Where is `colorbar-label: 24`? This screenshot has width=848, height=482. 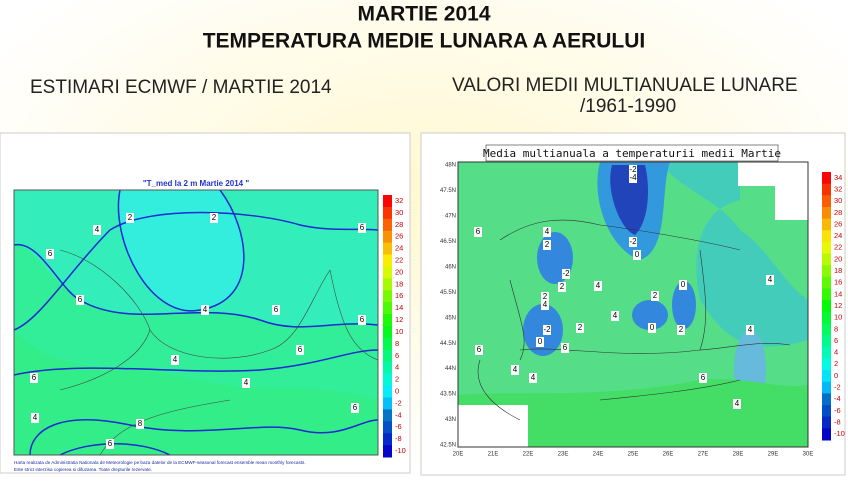 colorbar-label: 24 is located at coordinates (838, 235).